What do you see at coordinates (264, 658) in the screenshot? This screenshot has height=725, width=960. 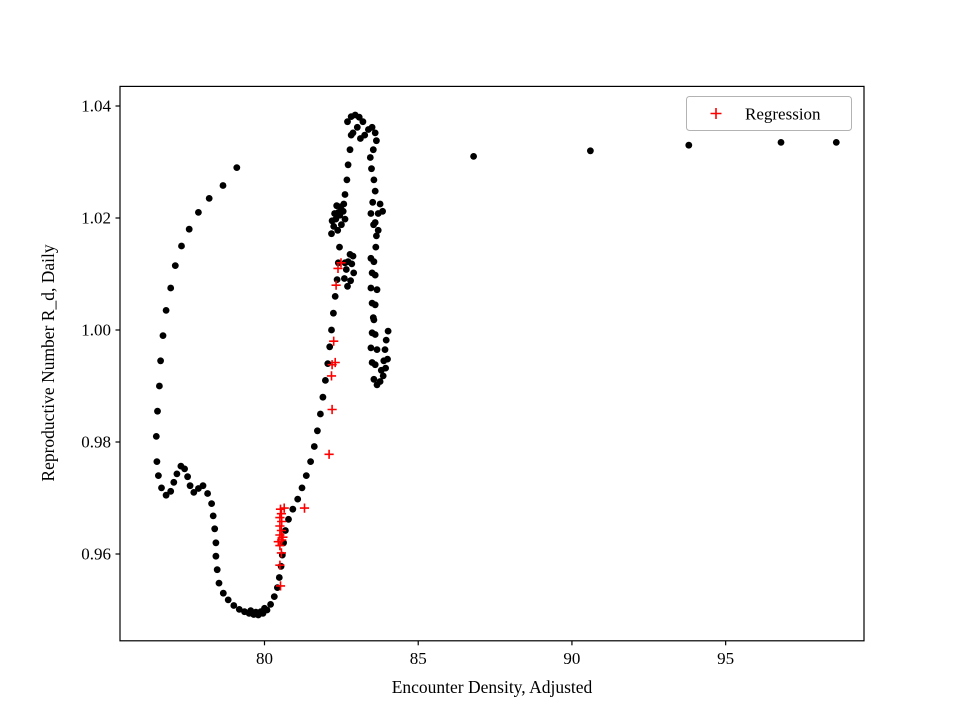 I see `x-tick-label: 80` at bounding box center [264, 658].